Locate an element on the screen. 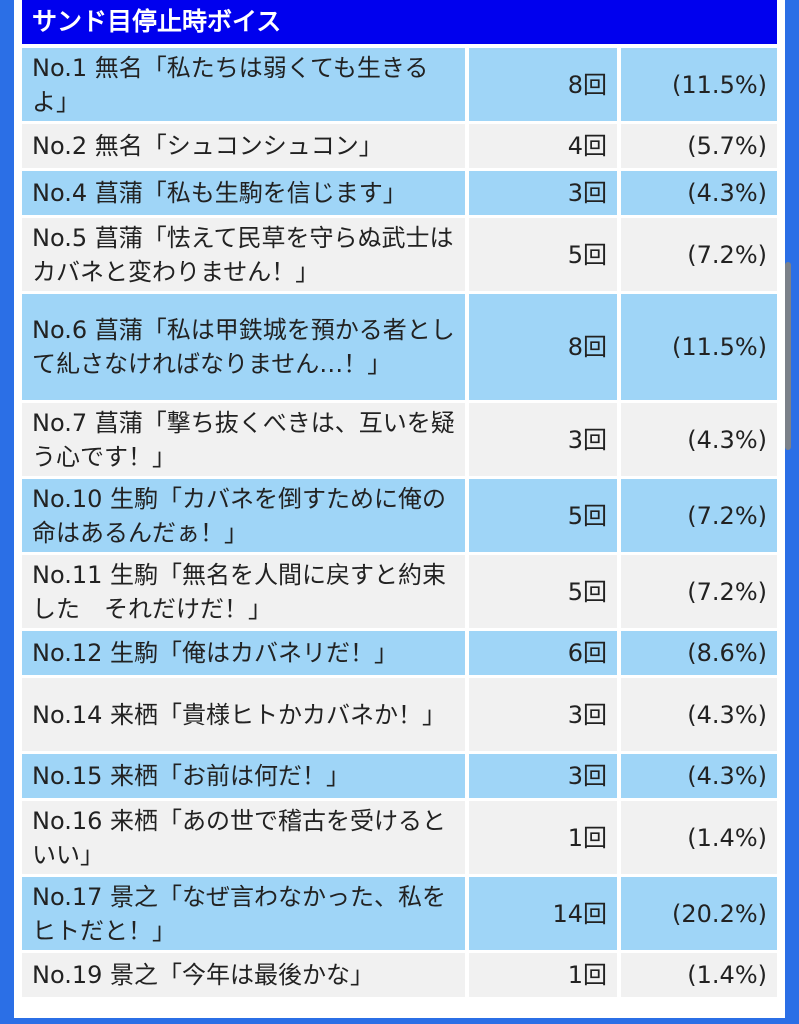  table-row: No.12 生駒「俺はカバネリだ！」 6回 (8.6%) is located at coordinates (399, 653).